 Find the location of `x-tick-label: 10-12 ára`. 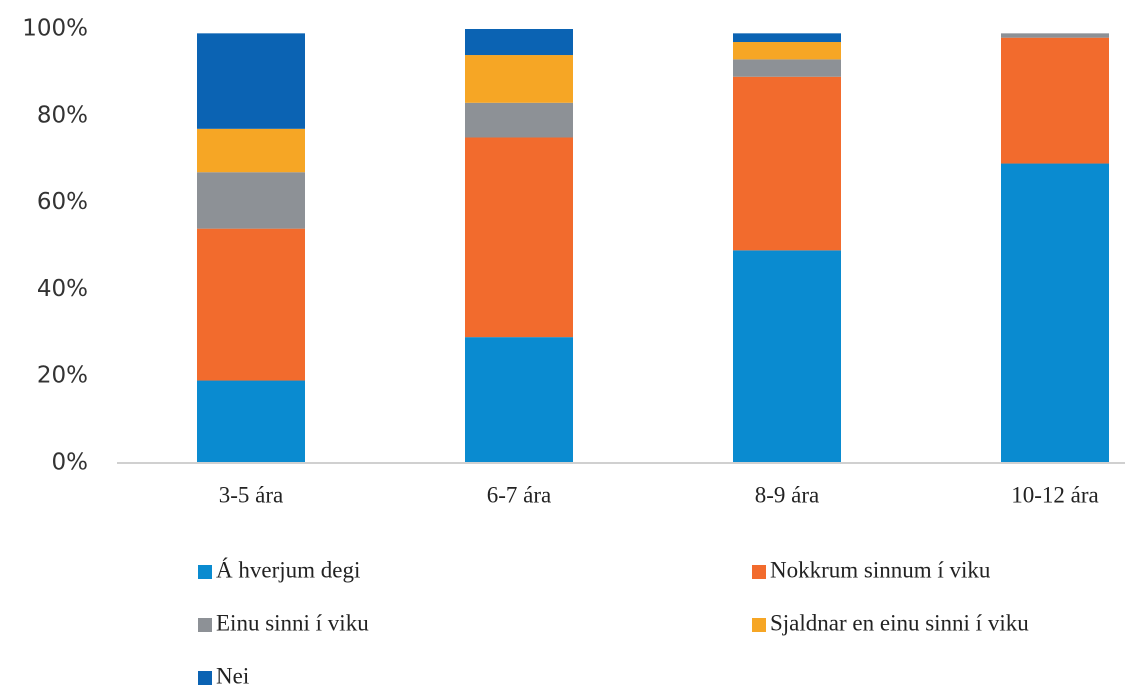

x-tick-label: 10-12 ára is located at coordinates (1055, 494).